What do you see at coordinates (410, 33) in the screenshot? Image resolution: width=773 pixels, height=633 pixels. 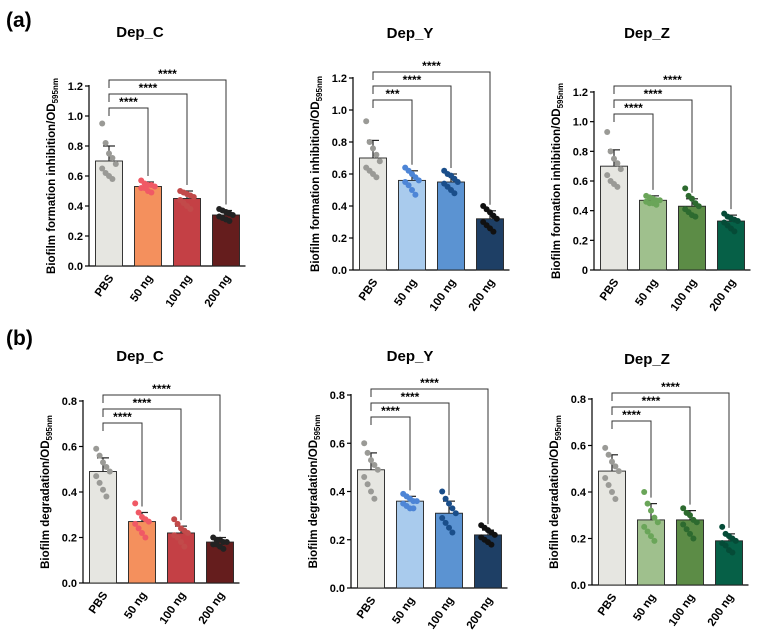 I see `chart-title: Dep_Y` at bounding box center [410, 33].